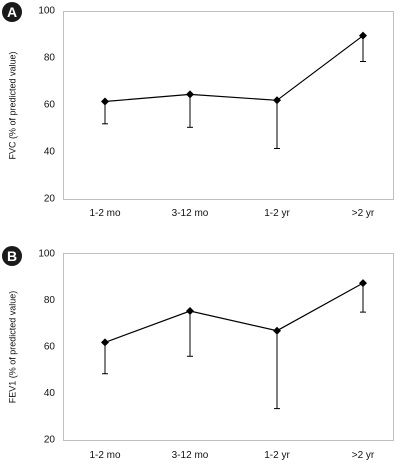 This screenshot has height=465, width=406. I want to click on panel-a-letter: A, so click(12, 12).